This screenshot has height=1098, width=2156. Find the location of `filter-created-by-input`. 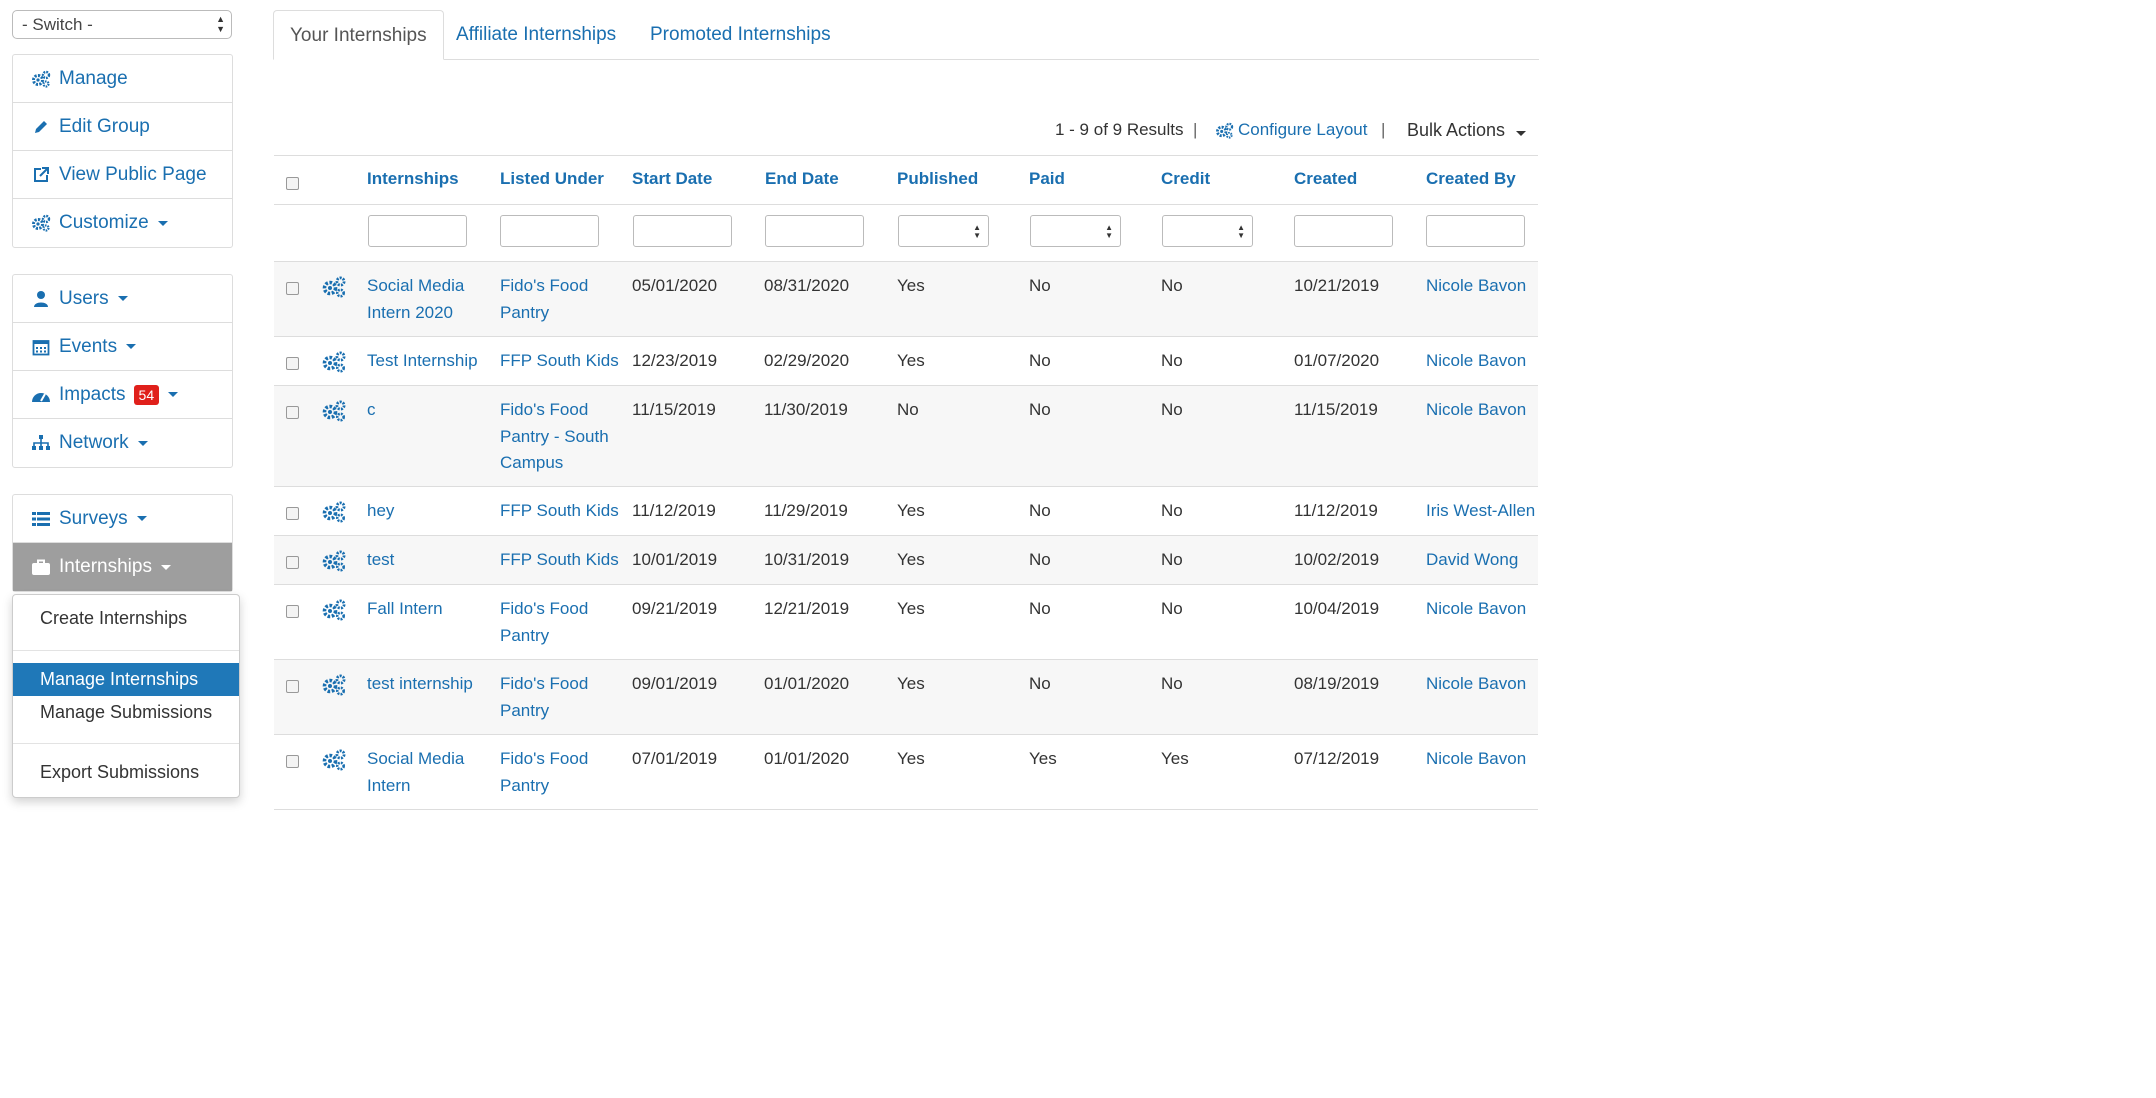

filter-created-by-input is located at coordinates (1475, 231).